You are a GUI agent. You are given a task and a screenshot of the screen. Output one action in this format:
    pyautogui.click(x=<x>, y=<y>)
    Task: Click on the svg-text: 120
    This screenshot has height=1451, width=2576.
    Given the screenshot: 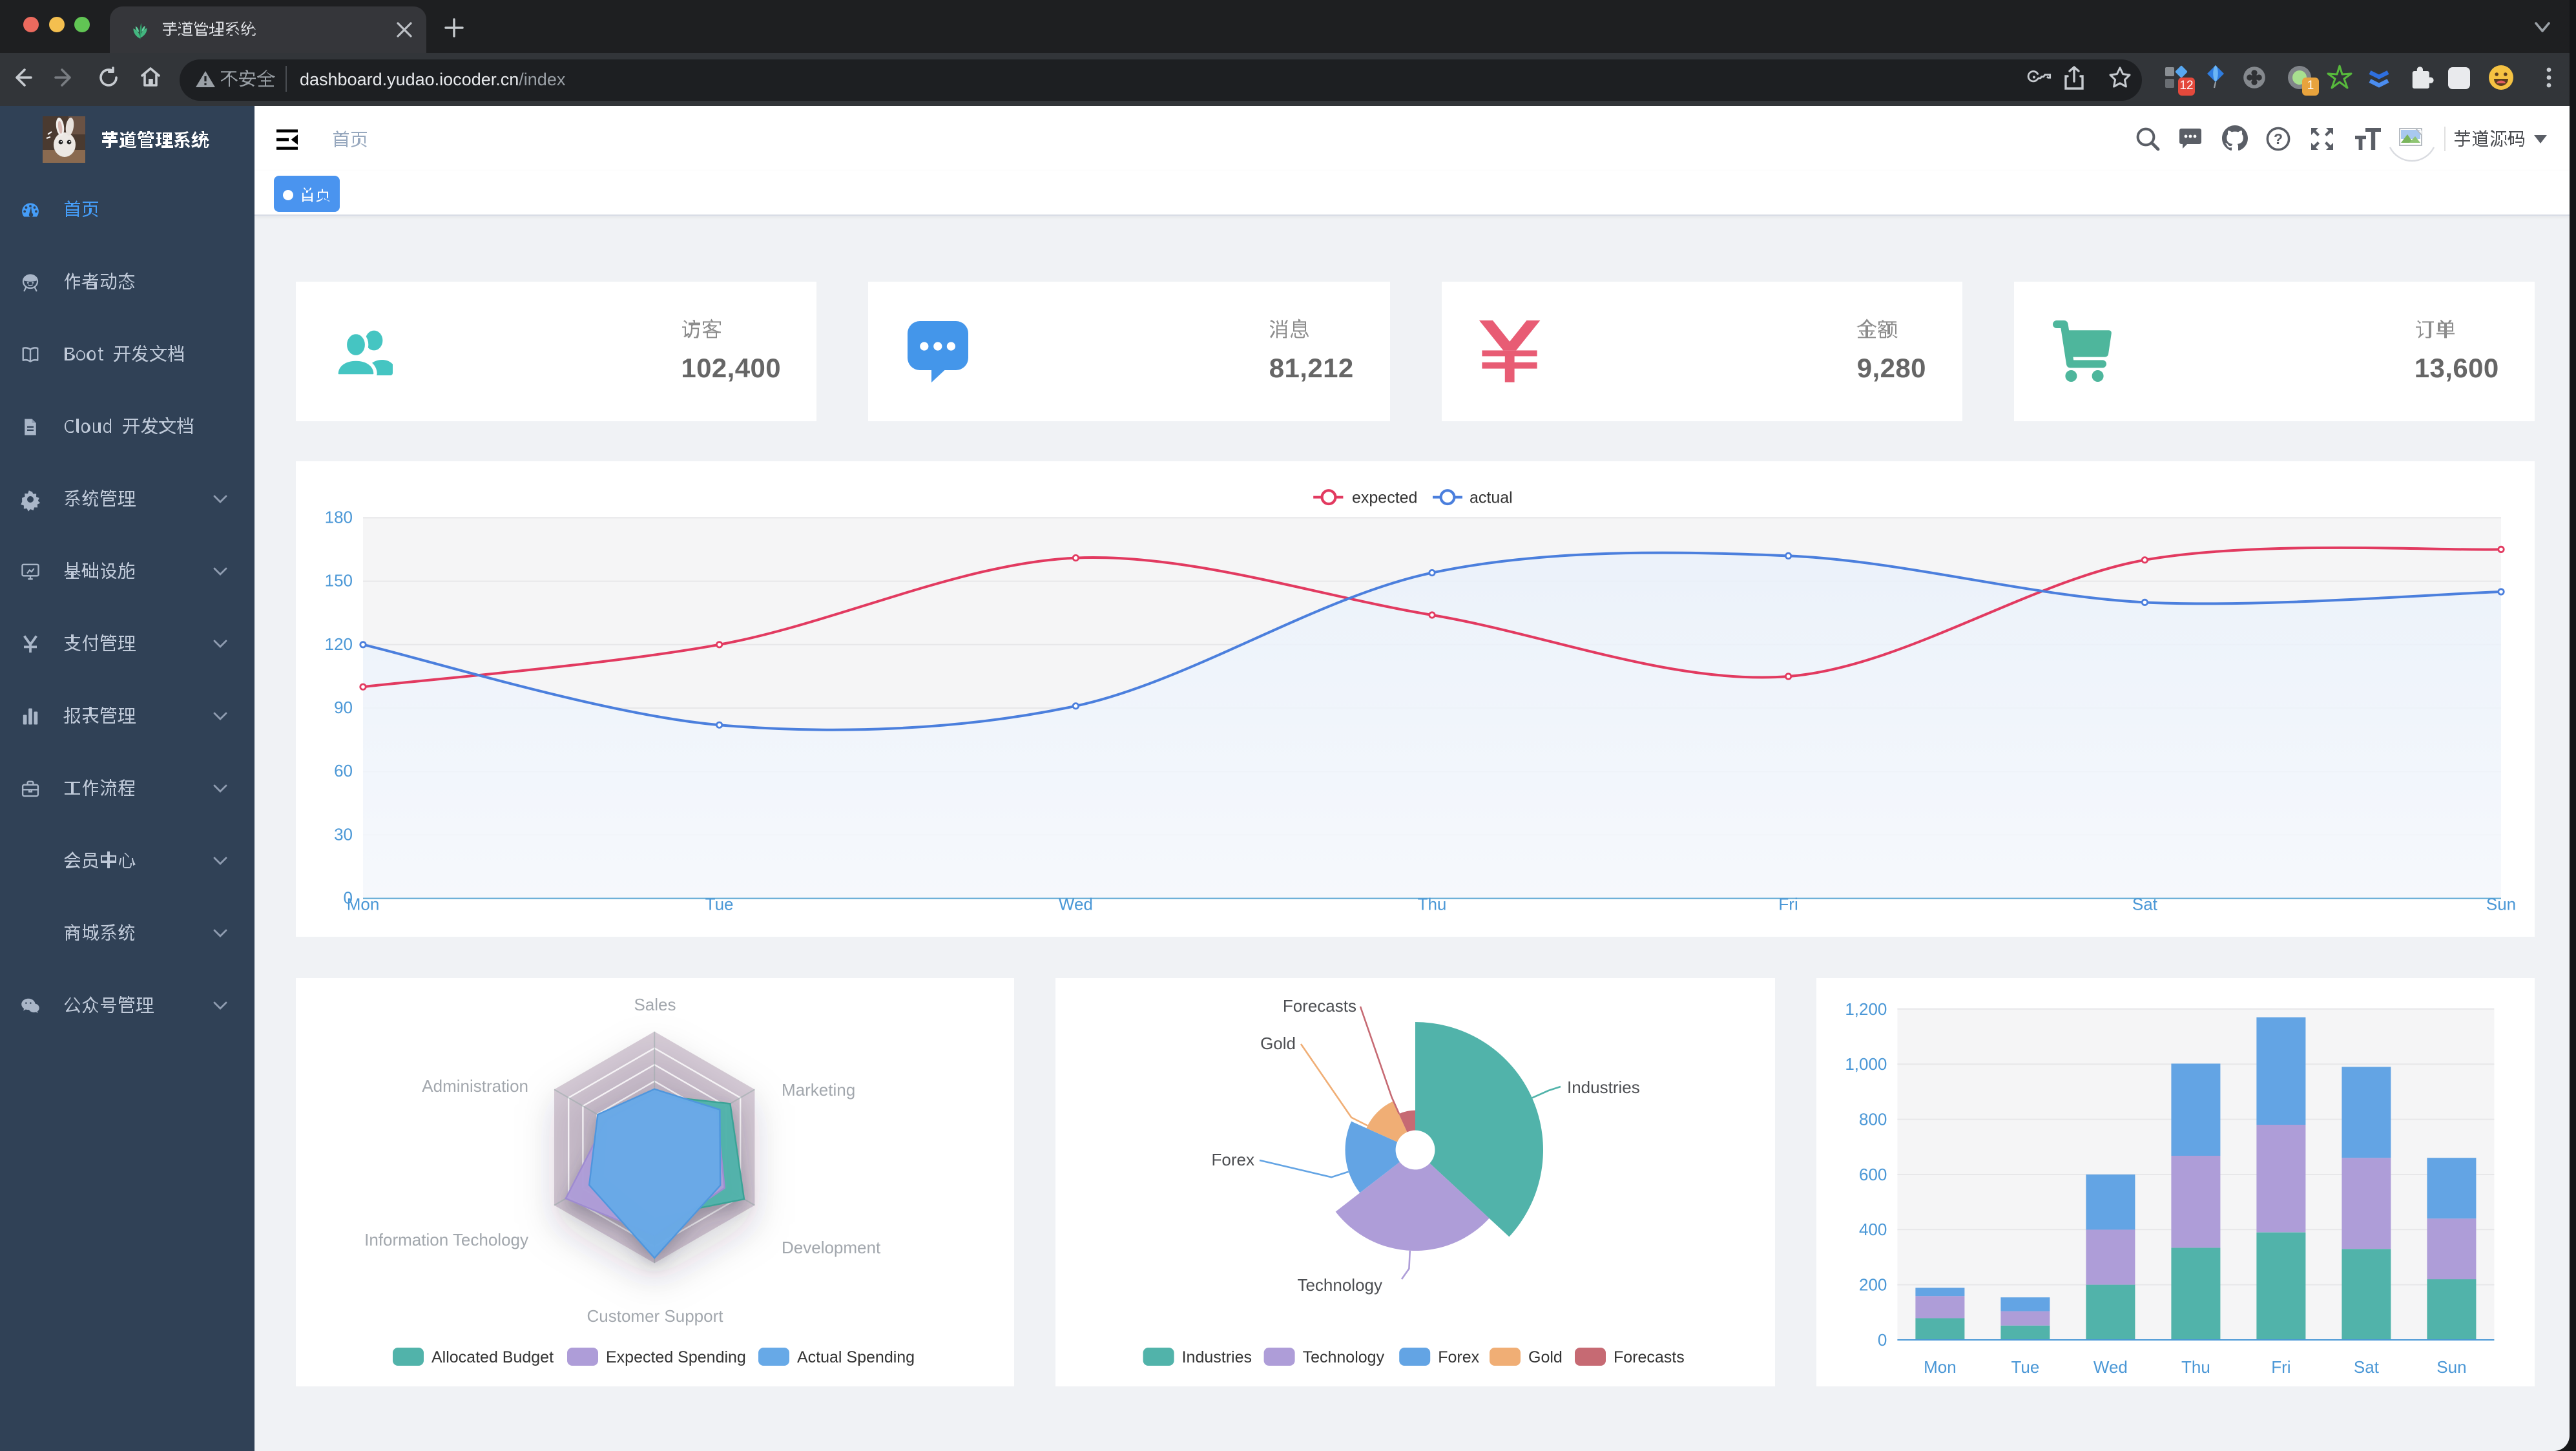 What is the action you would take?
    pyautogui.click(x=339, y=644)
    